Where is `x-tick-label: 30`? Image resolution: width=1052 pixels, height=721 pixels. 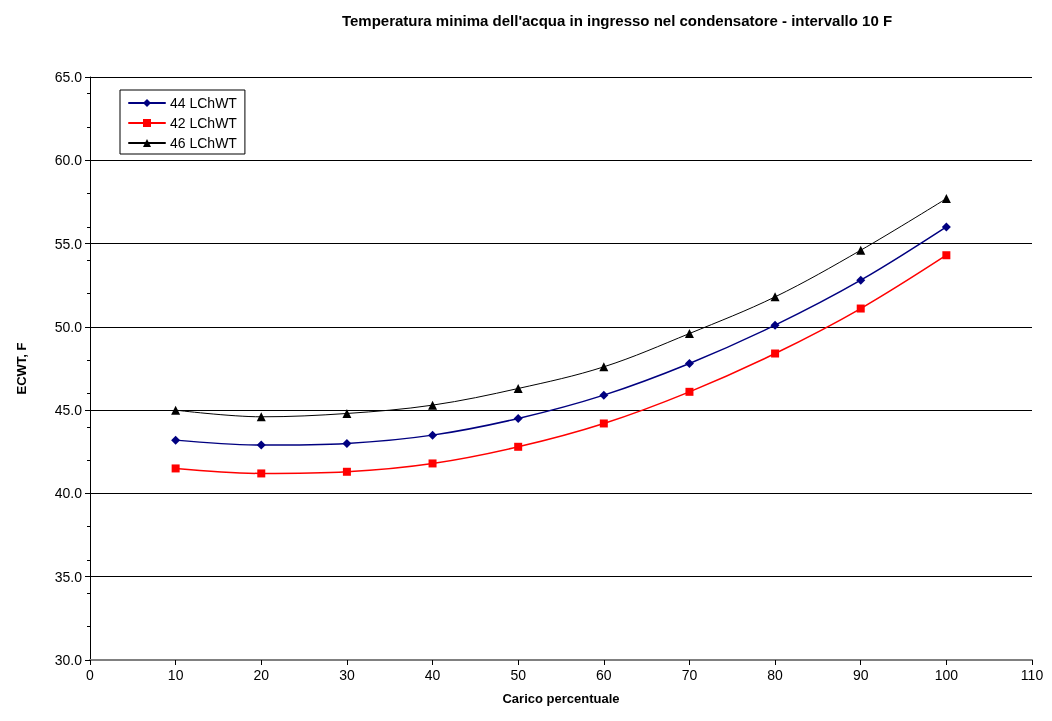
x-tick-label: 30 is located at coordinates (347, 675).